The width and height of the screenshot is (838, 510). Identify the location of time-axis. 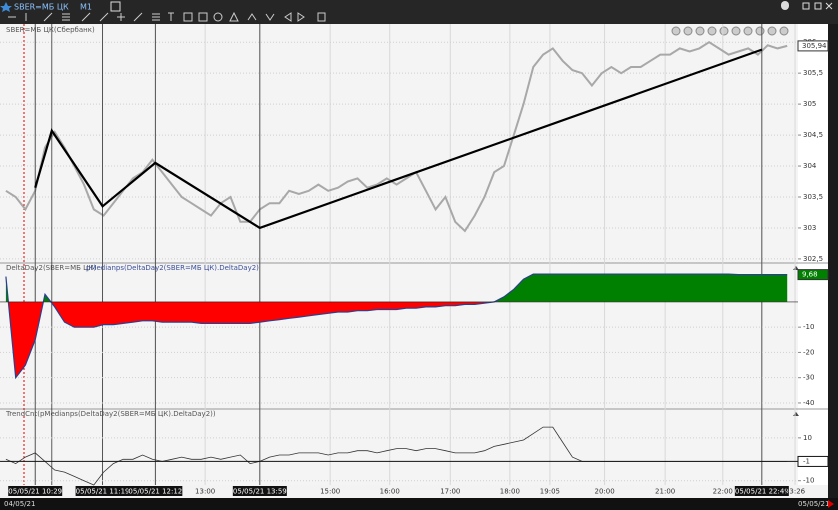
(414, 491).